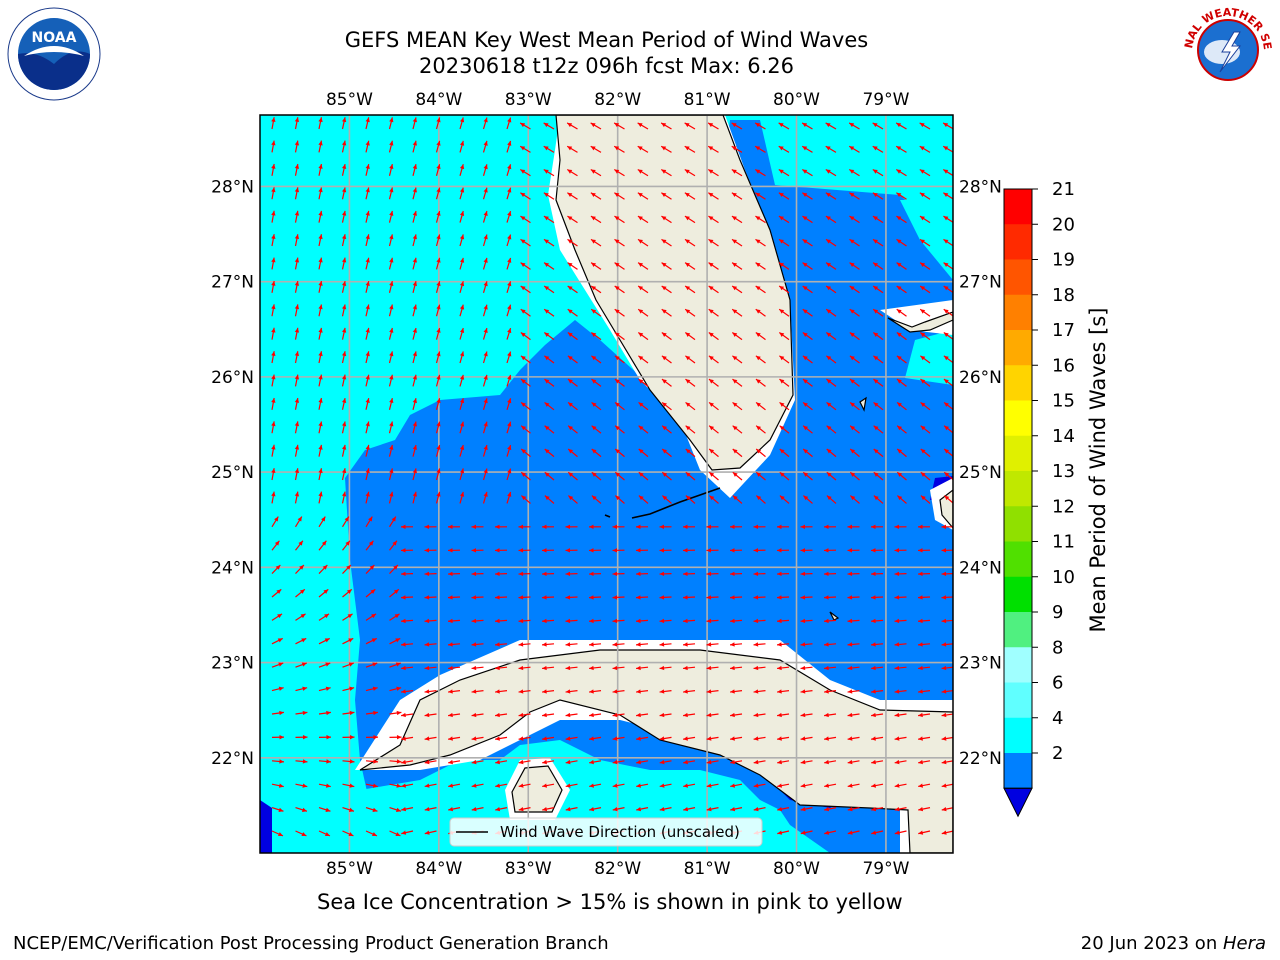  Describe the element at coordinates (232, 759) in the screenshot. I see `lat-tick-label-left: 22°N` at that location.